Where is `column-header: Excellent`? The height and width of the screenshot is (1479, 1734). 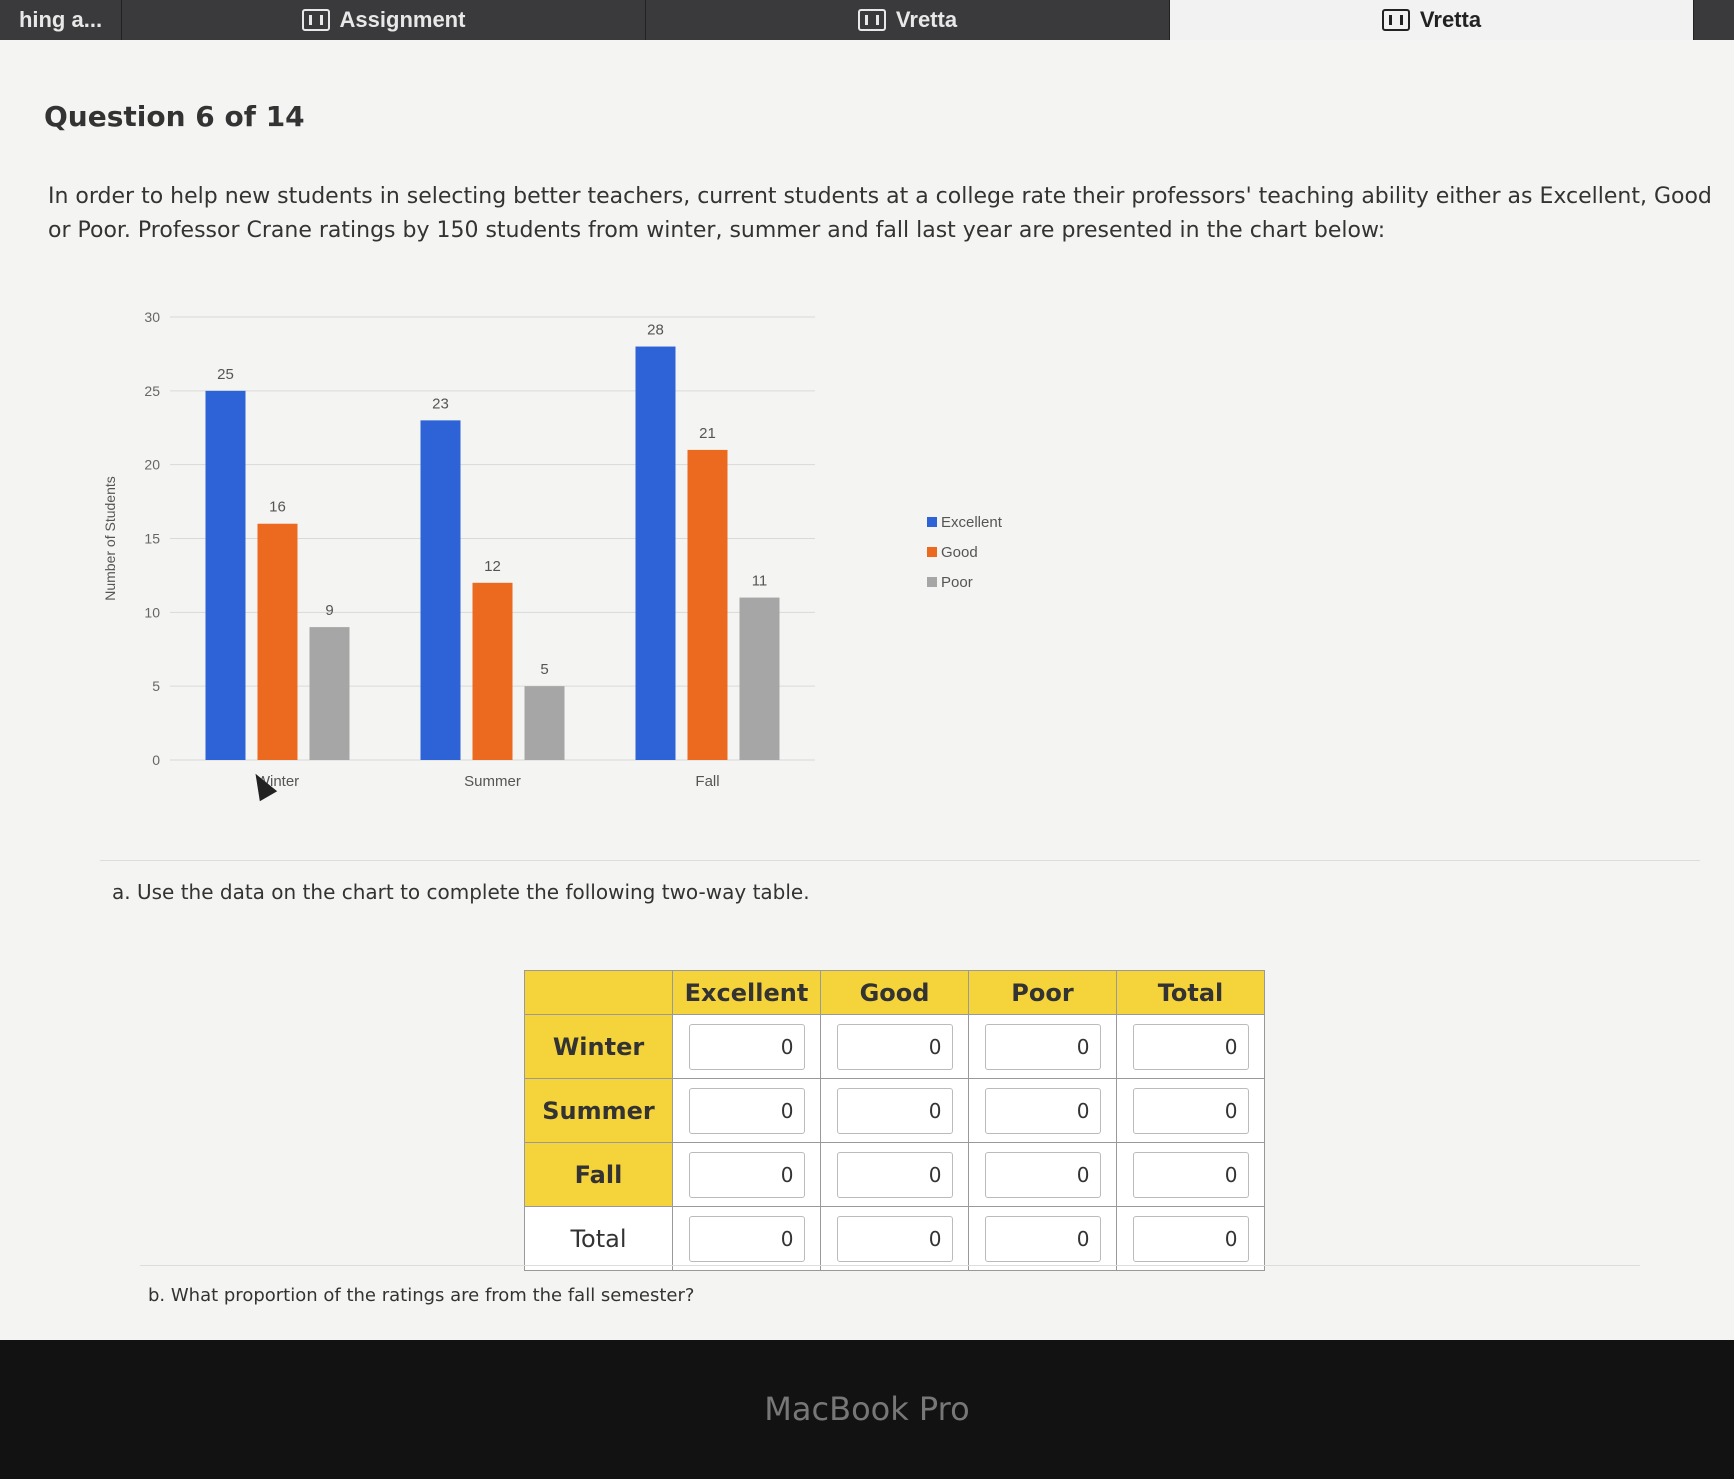
column-header: Excellent is located at coordinates (746, 992).